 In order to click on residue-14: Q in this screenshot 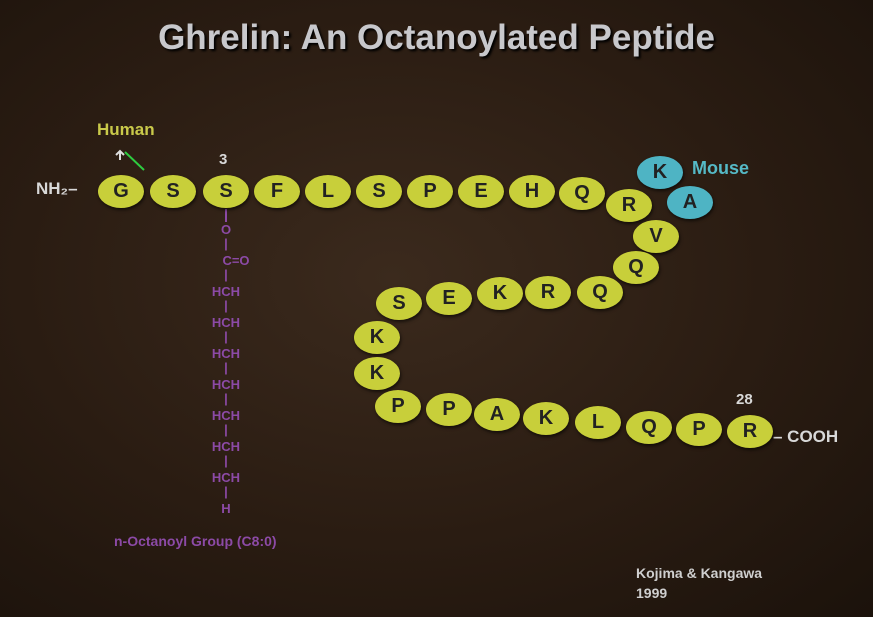, I will do `click(600, 292)`.